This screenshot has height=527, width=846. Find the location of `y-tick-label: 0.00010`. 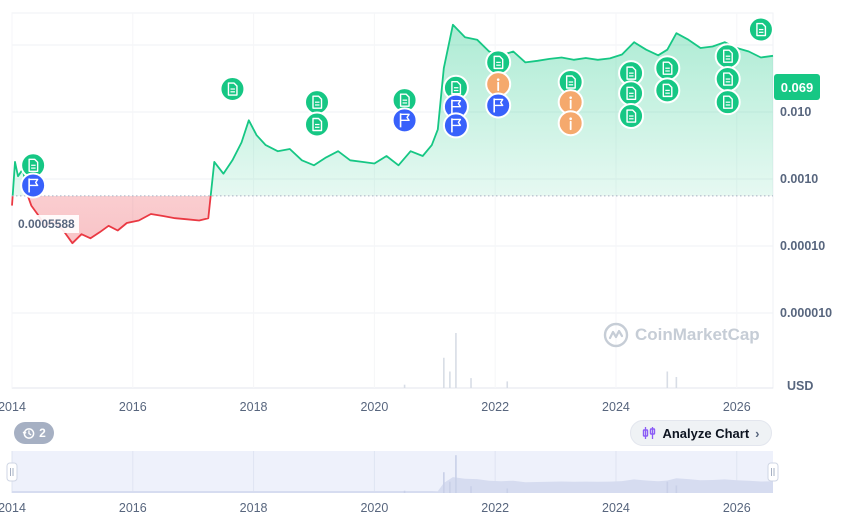

y-tick-label: 0.00010 is located at coordinates (802, 246).